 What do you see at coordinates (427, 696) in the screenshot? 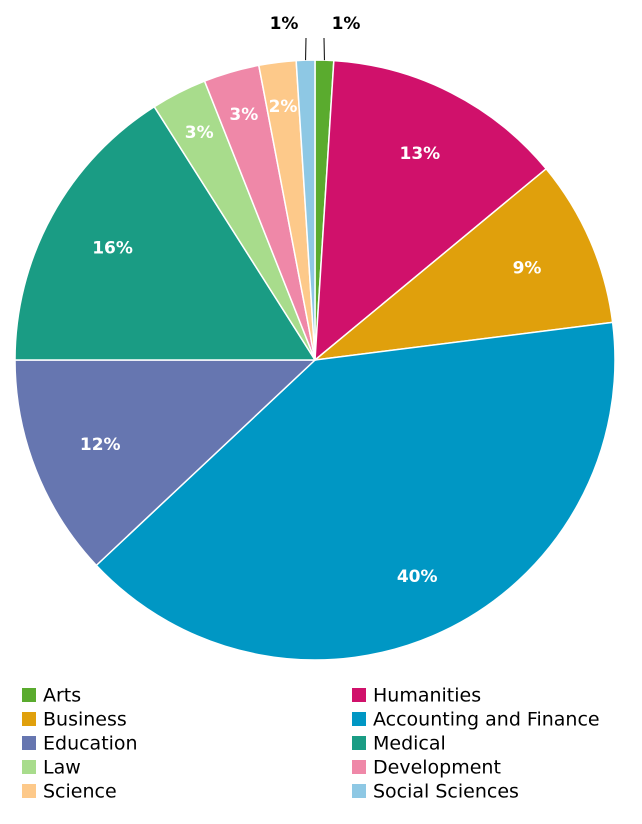
I see `legend-label: Humanities` at bounding box center [427, 696].